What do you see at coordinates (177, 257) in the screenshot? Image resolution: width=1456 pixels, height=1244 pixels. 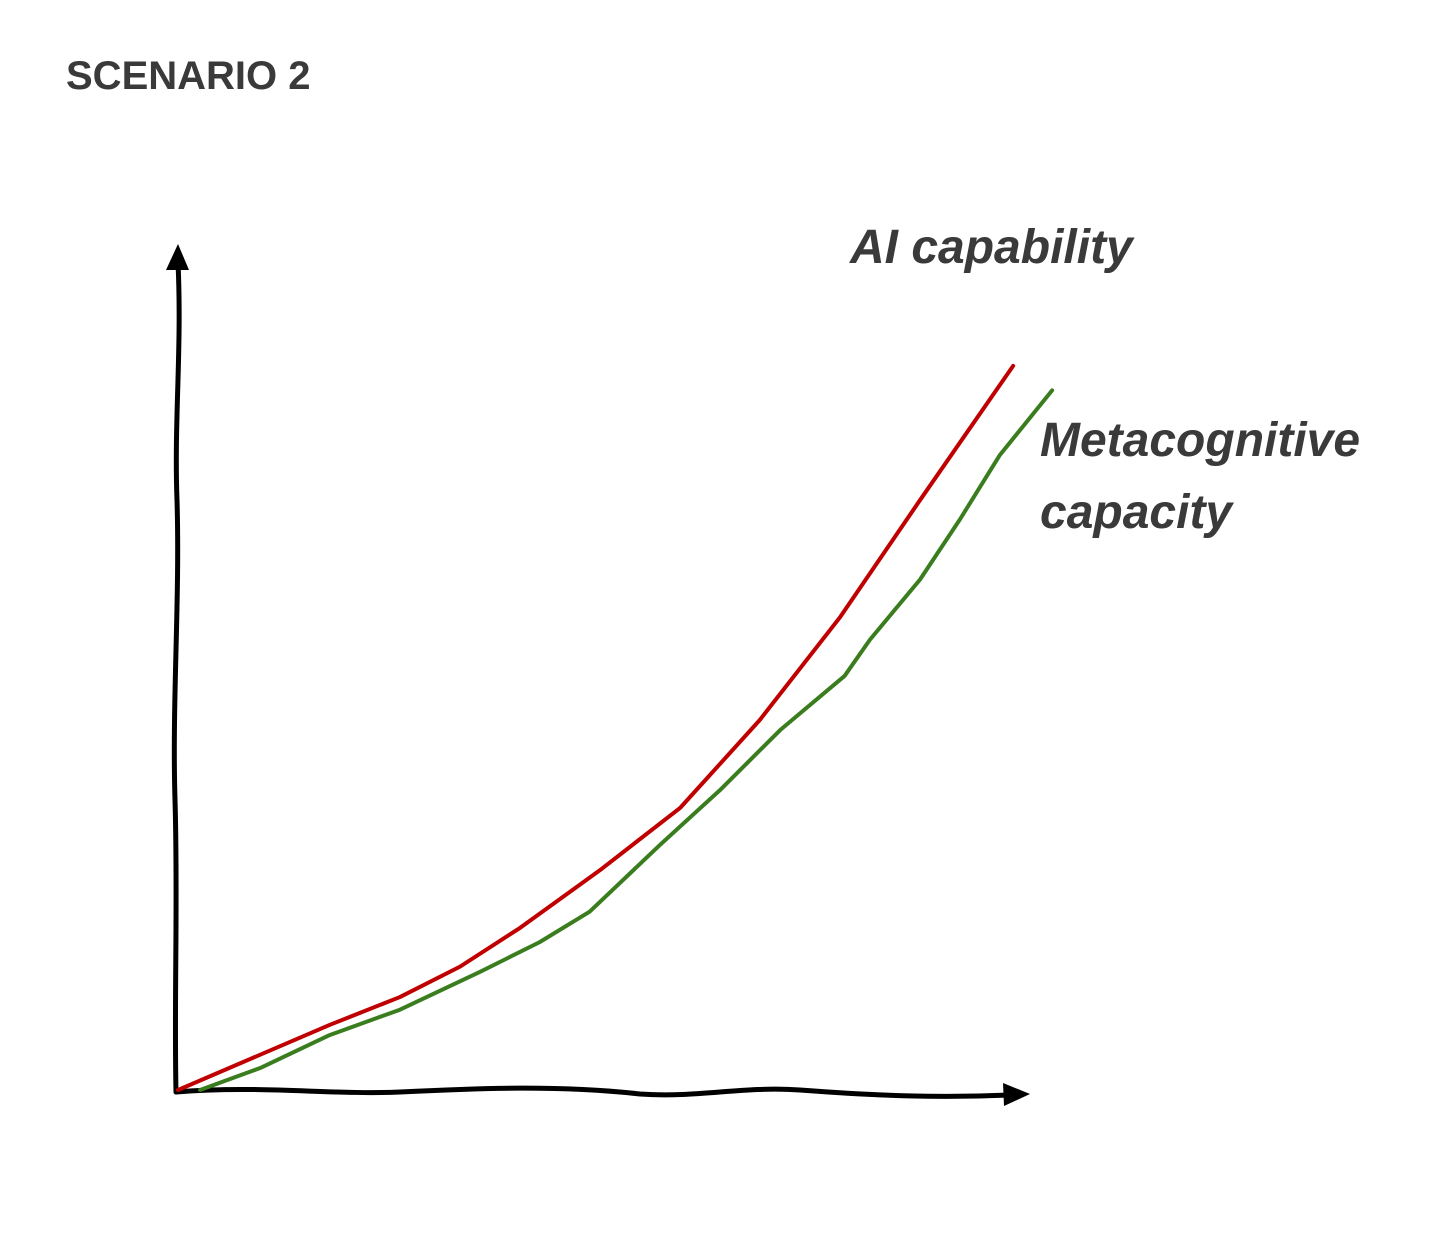 I see `y-axis-arrow` at bounding box center [177, 257].